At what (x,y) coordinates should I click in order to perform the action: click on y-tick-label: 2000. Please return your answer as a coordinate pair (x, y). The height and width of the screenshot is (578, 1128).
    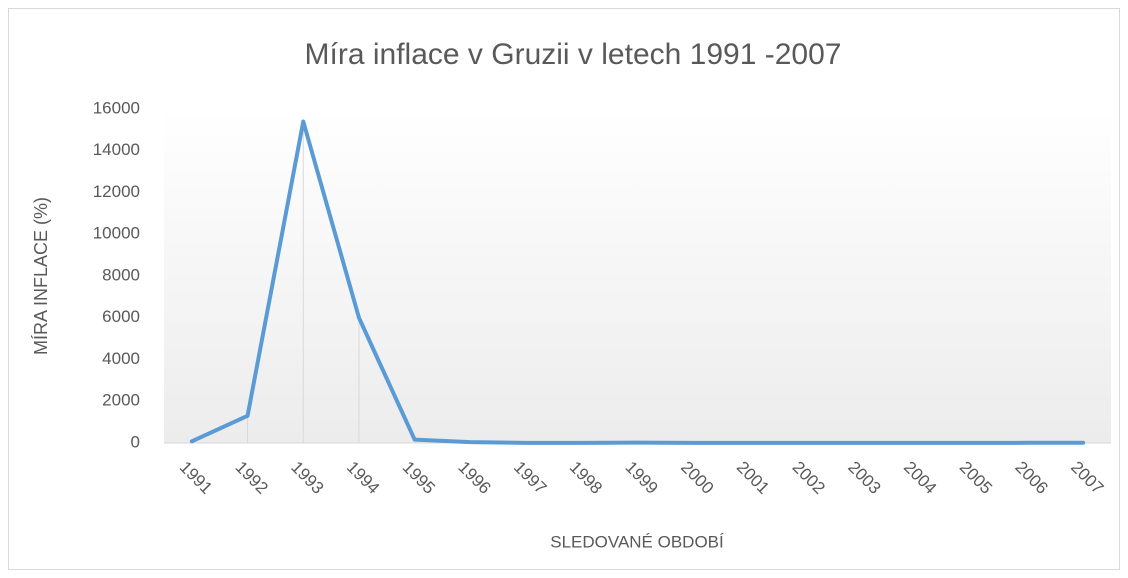
    Looking at the image, I should click on (121, 400).